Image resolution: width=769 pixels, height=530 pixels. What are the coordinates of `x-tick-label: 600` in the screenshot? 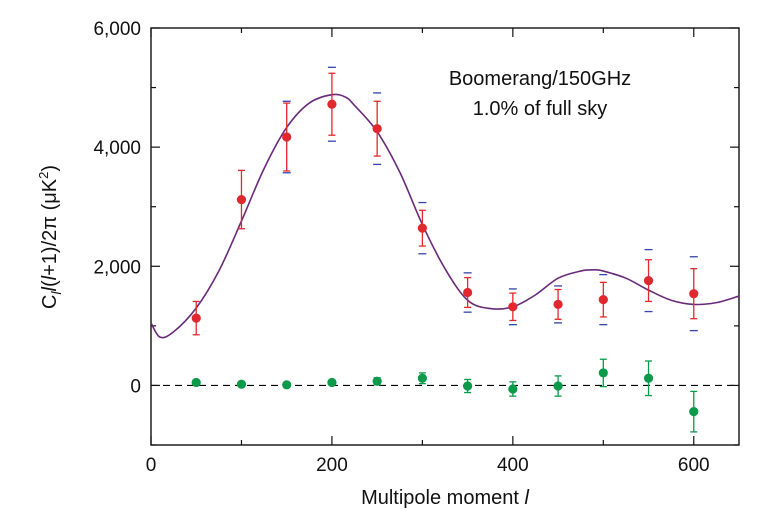 It's located at (694, 465).